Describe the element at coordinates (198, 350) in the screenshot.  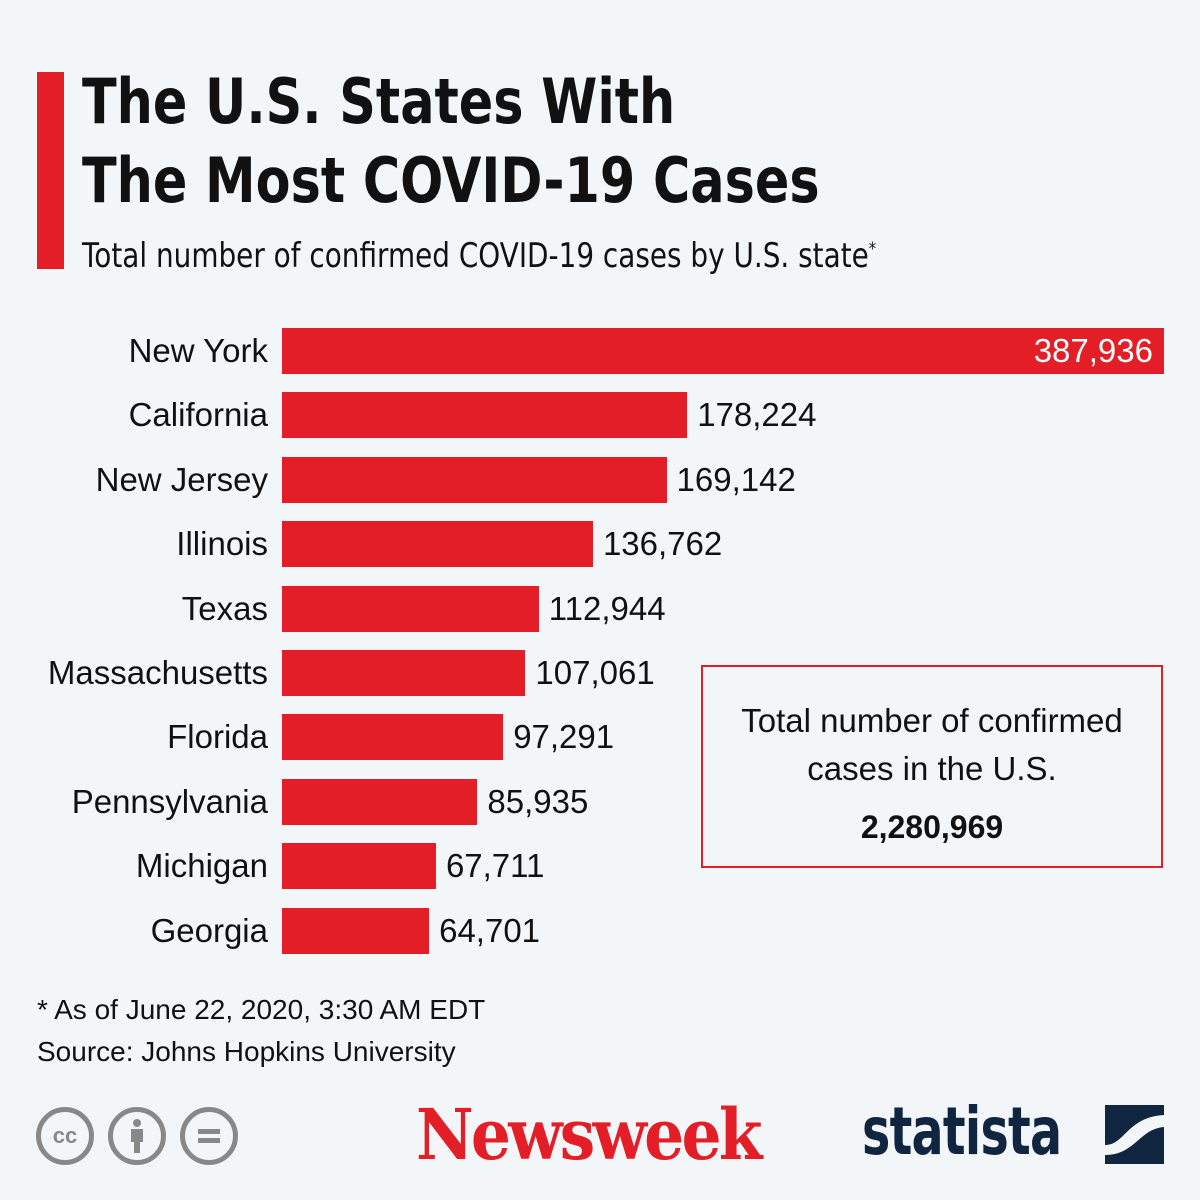
I see `category-label: New York` at that location.